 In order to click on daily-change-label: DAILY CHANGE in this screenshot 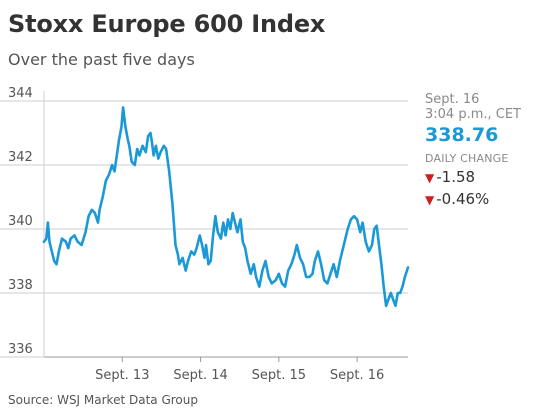, I will do `click(467, 158)`.